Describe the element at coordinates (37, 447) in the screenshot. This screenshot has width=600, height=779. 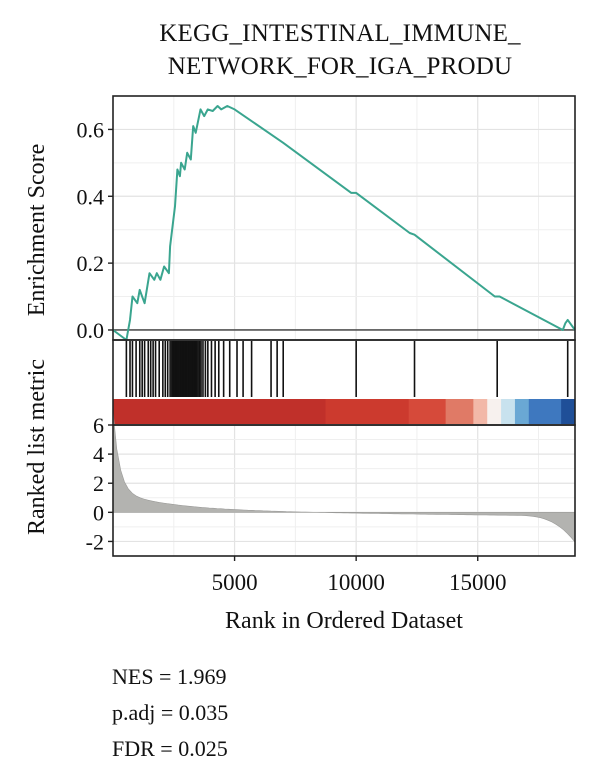
I see `metric-y-axis-title: Ranked list metric` at that location.